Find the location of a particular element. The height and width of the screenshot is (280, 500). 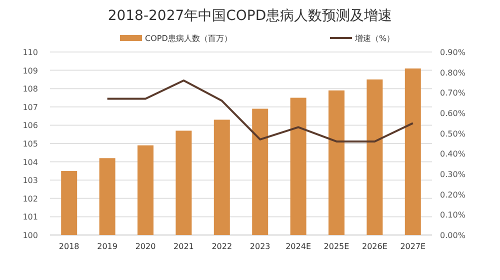

x-tick-label: 2024E is located at coordinates (299, 246).